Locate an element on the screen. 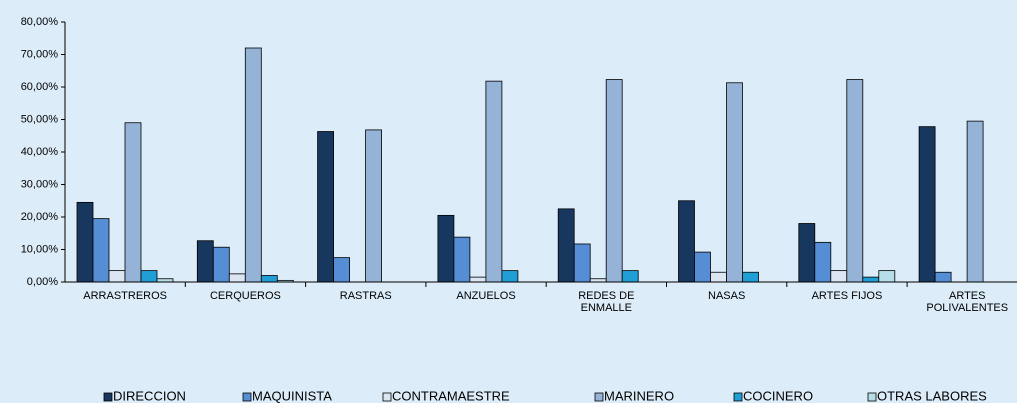  legend-label: DIRECCION is located at coordinates (149, 395).